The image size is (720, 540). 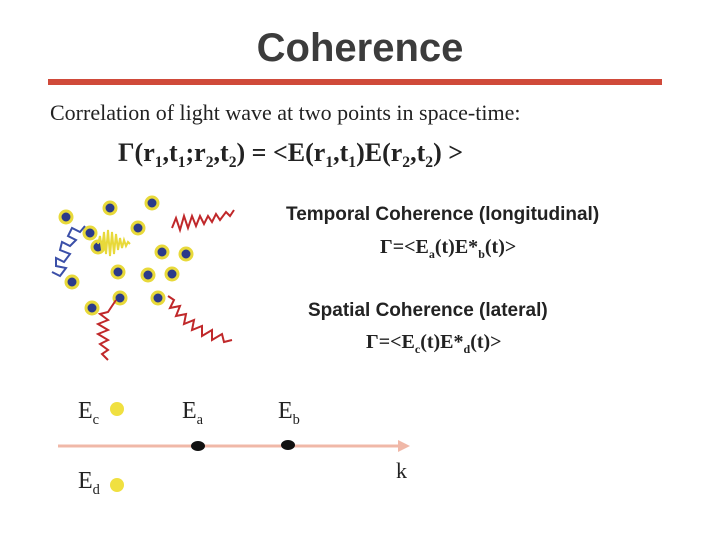 What do you see at coordinates (117, 409) in the screenshot?
I see `point-ec` at bounding box center [117, 409].